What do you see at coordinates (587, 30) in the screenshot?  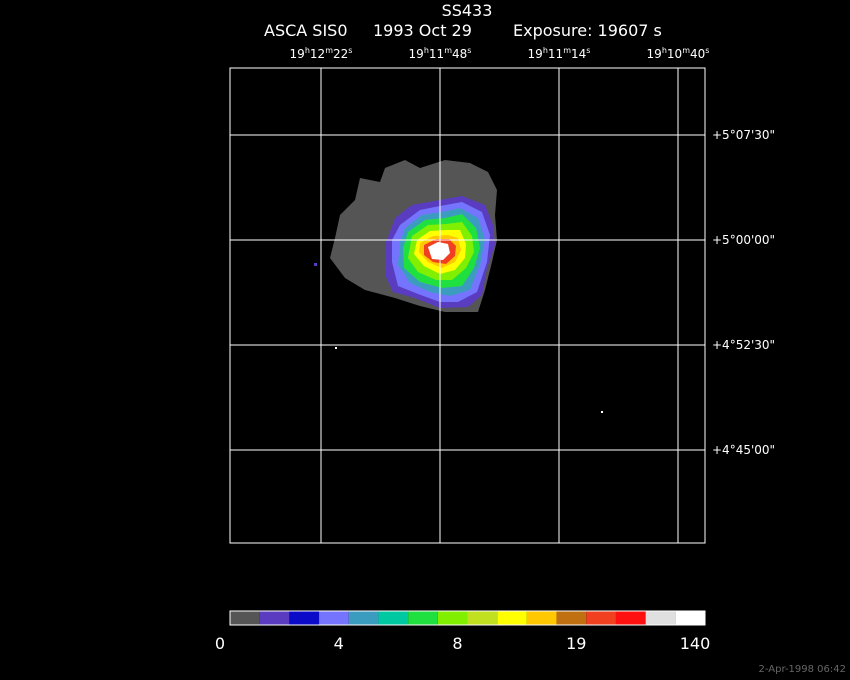 I see `exposure: Exposure: 19607 s` at bounding box center [587, 30].